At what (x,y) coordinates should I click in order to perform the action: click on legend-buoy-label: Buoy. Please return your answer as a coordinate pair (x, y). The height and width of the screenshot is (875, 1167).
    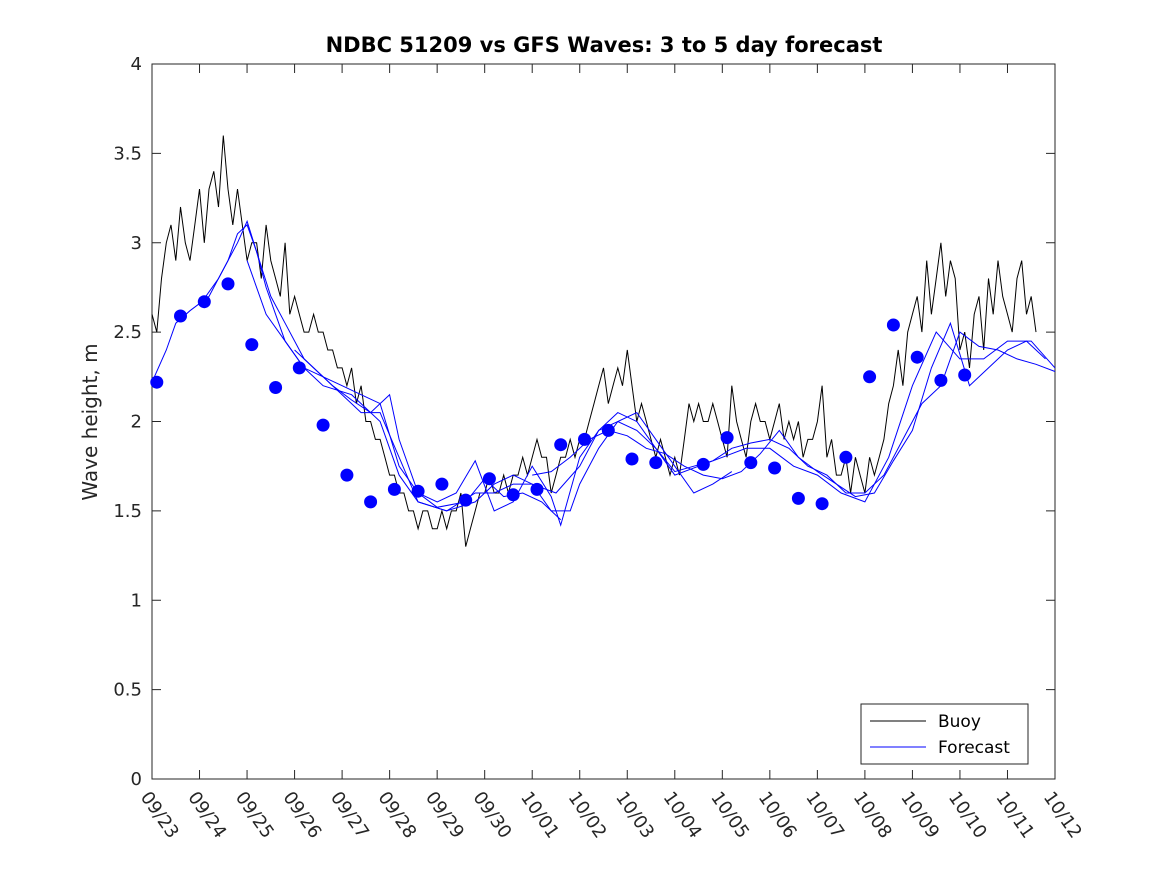
    Looking at the image, I should click on (959, 722).